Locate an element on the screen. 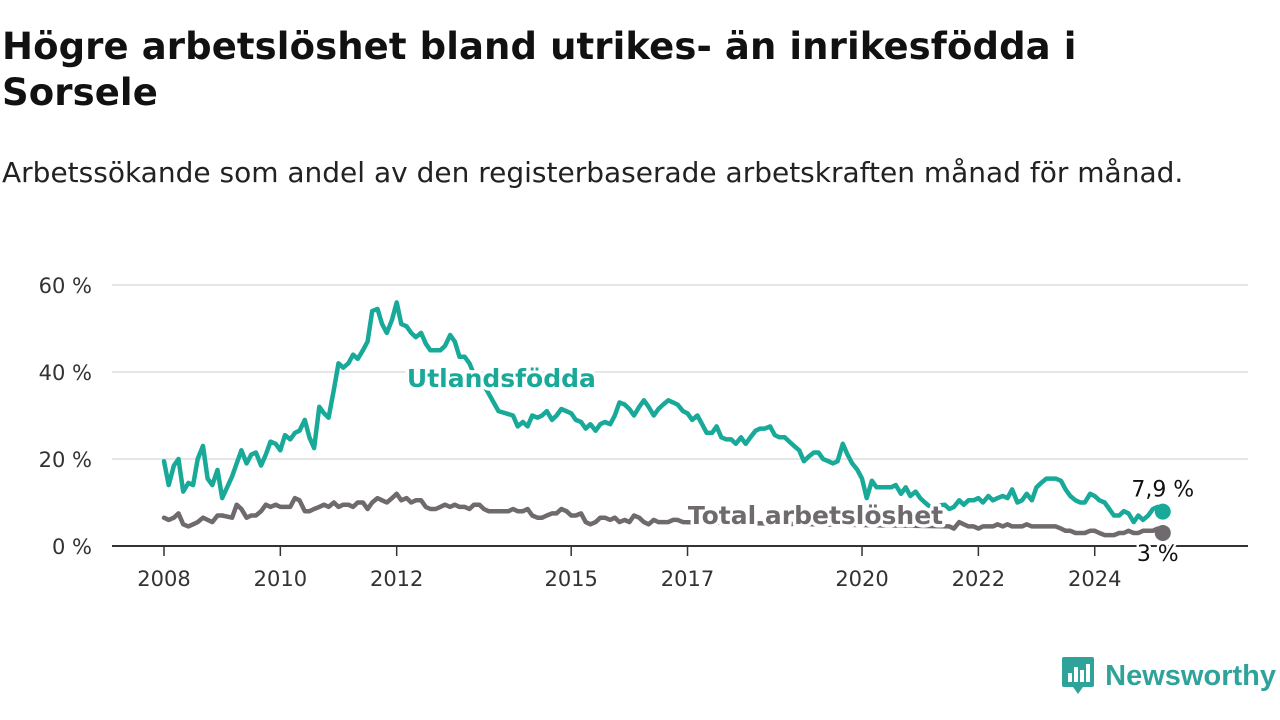  series-label-halo: Utlandsfödda is located at coordinates (501, 378).